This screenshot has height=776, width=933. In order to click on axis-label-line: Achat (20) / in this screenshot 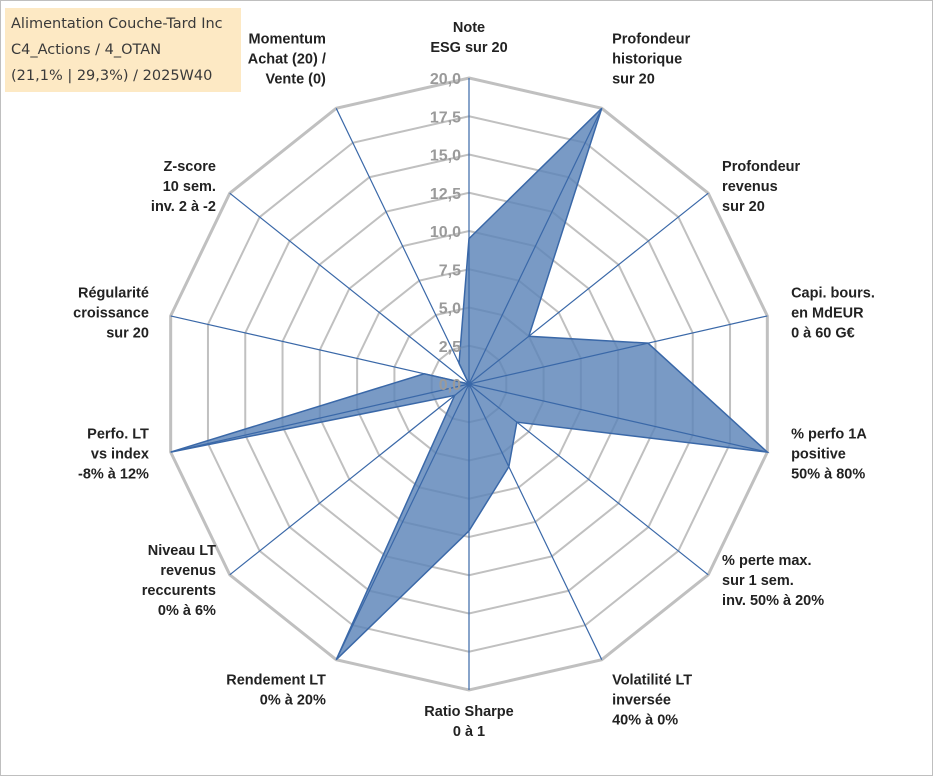, I will do `click(287, 59)`.